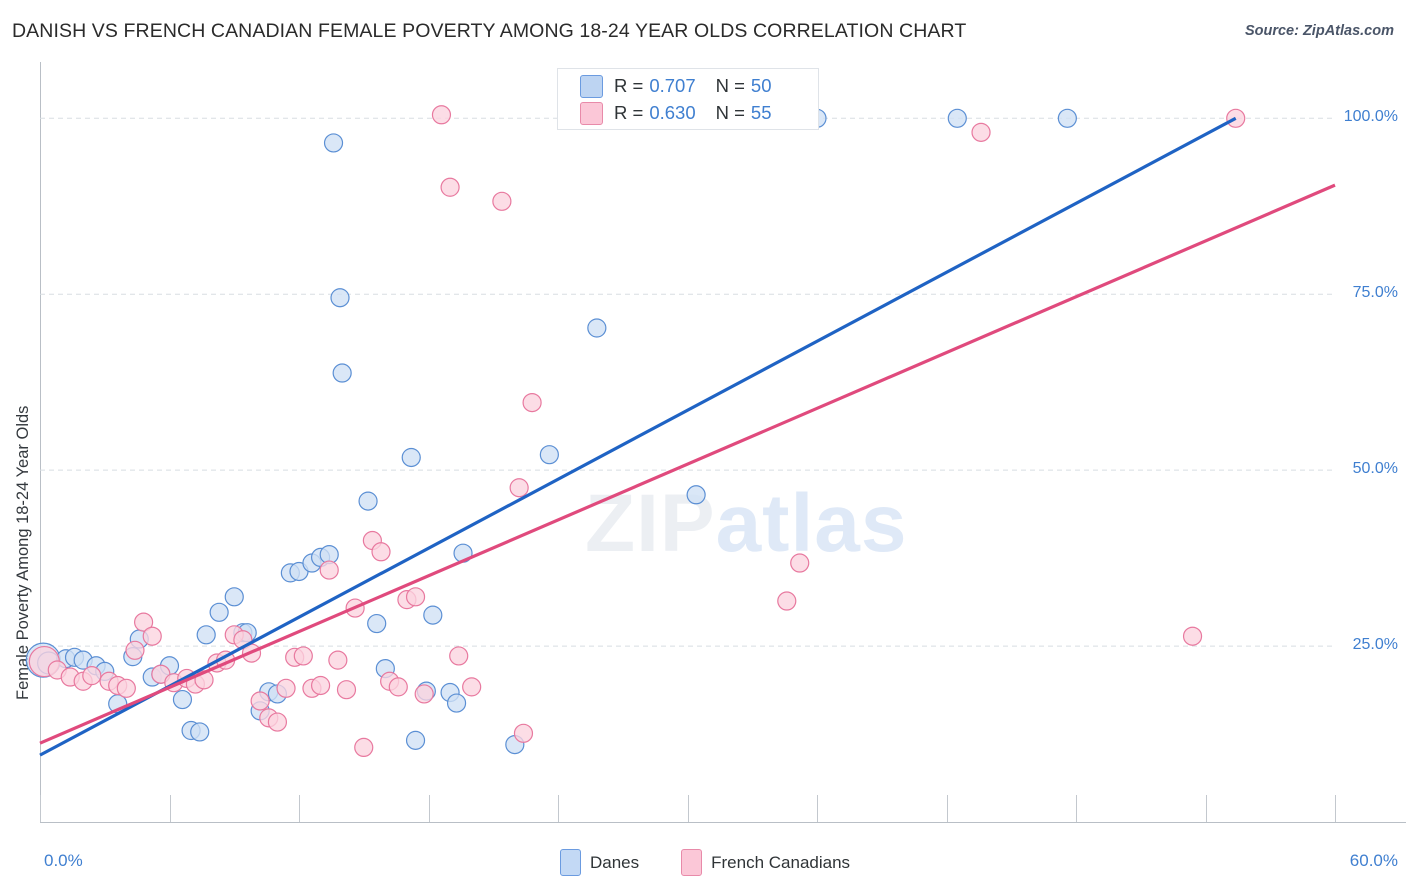  What do you see at coordinates (761, 85) in the screenshot?
I see `legend-n-value-danes: 50` at bounding box center [761, 85].